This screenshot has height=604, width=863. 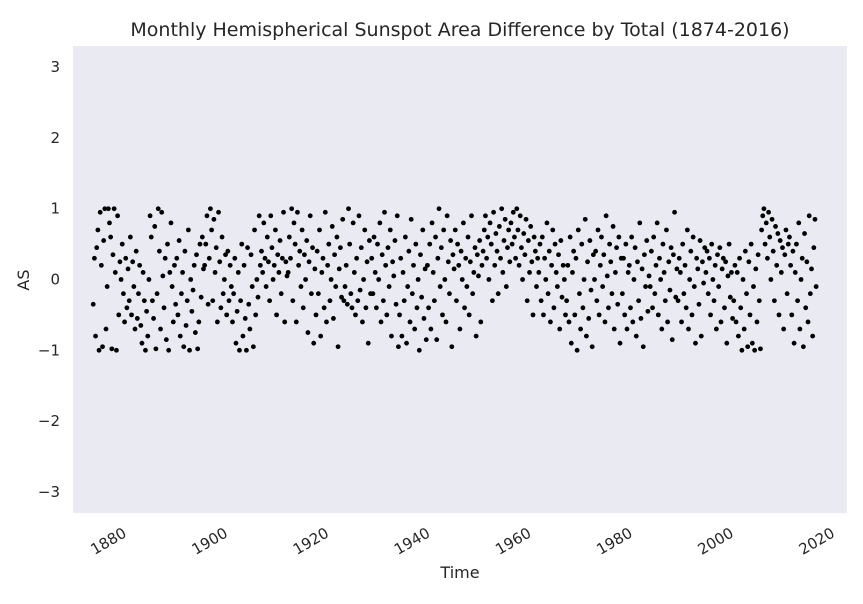 I want to click on x-tick-label: 1960, so click(x=513, y=541).